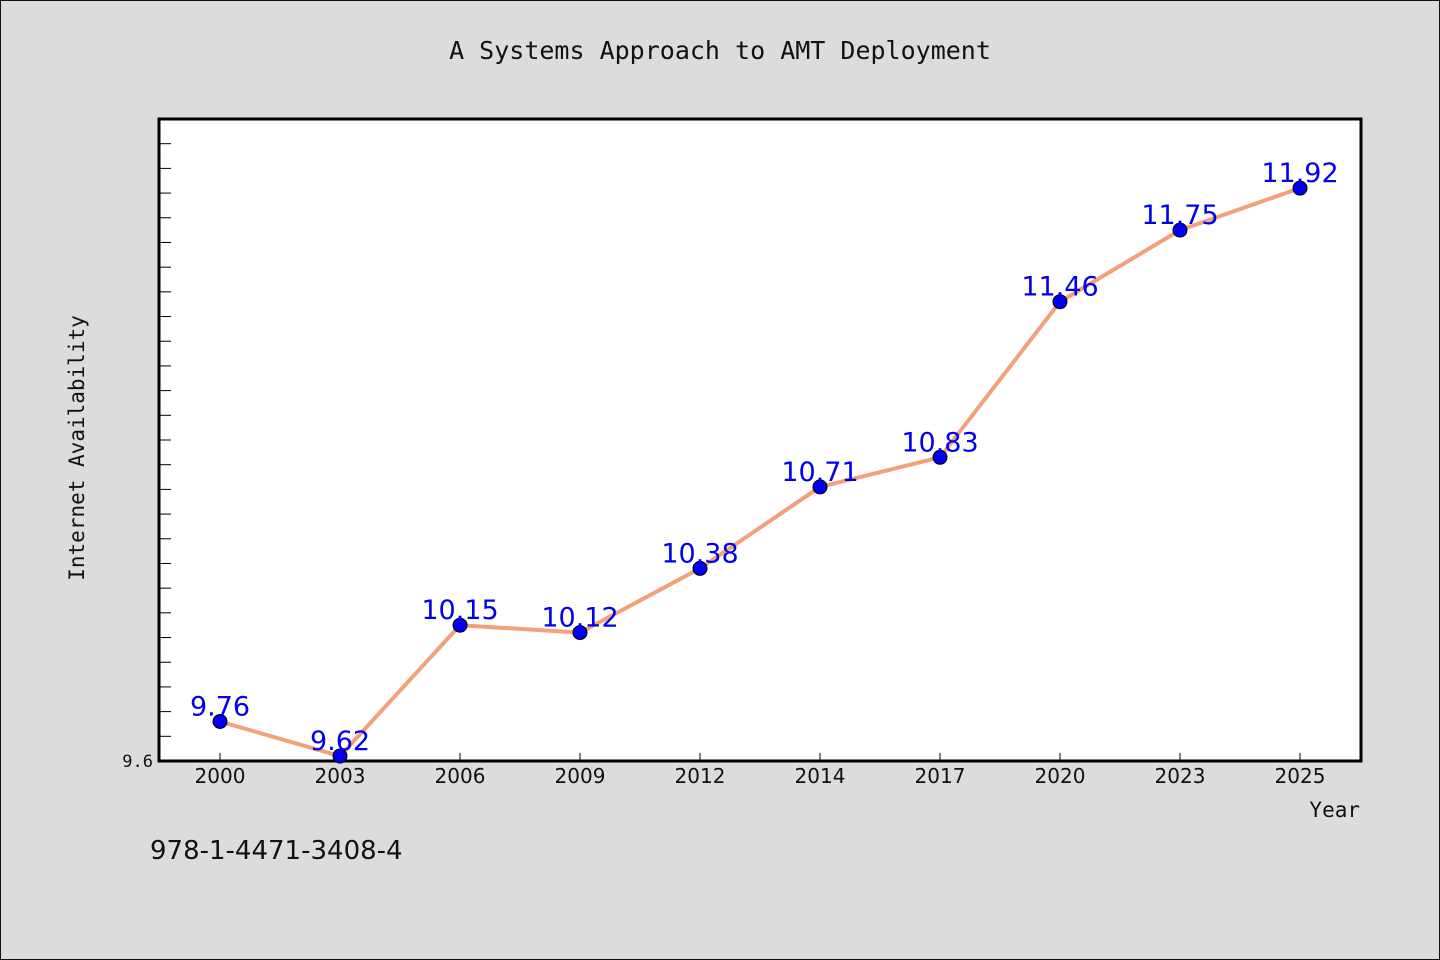 This screenshot has height=960, width=1440. Describe the element at coordinates (820, 776) in the screenshot. I see `x-tick-label: 2014` at that location.